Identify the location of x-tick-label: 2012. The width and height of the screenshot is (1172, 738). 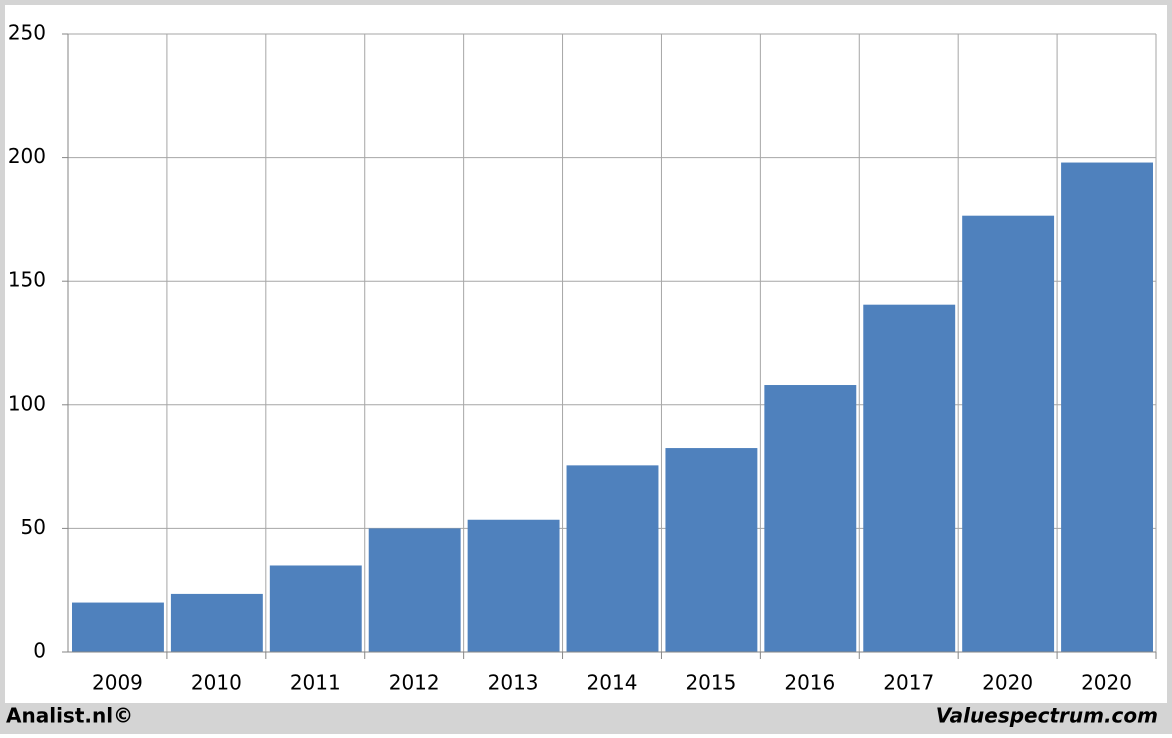
(414, 683).